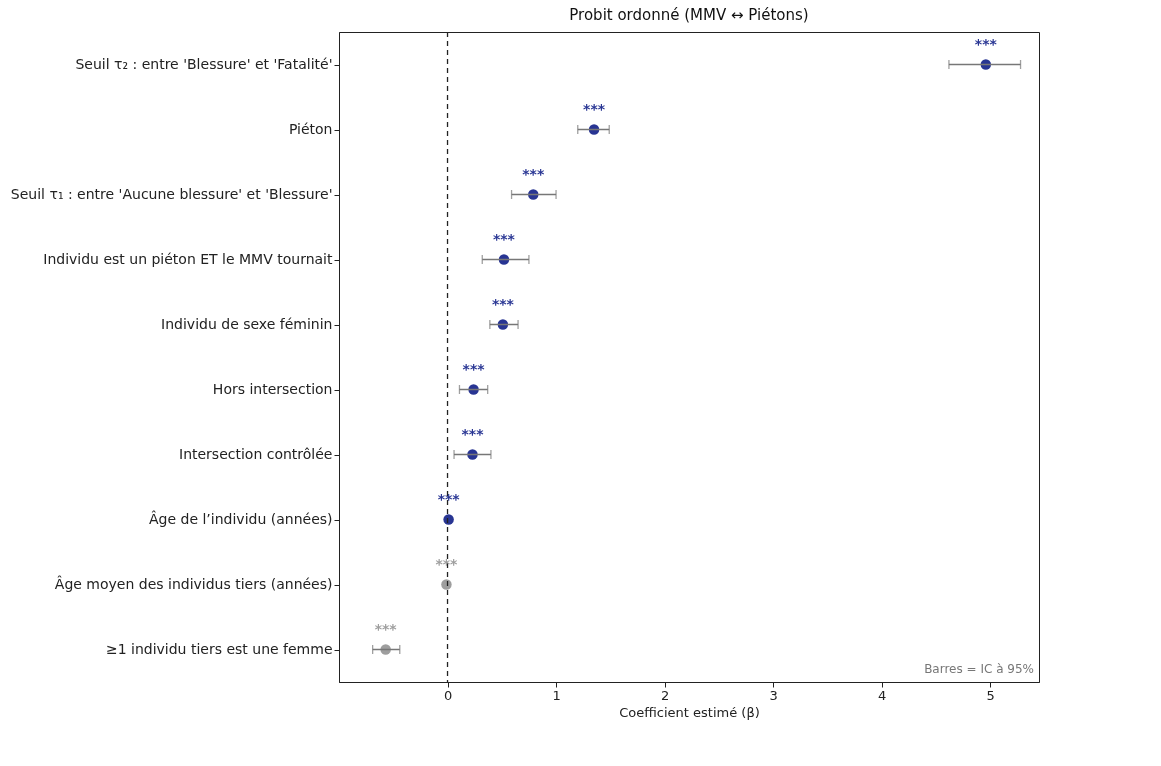 This screenshot has height=766, width=1161. Describe the element at coordinates (256, 454) in the screenshot. I see `y-tick-label: Intersection contrôlée` at that location.